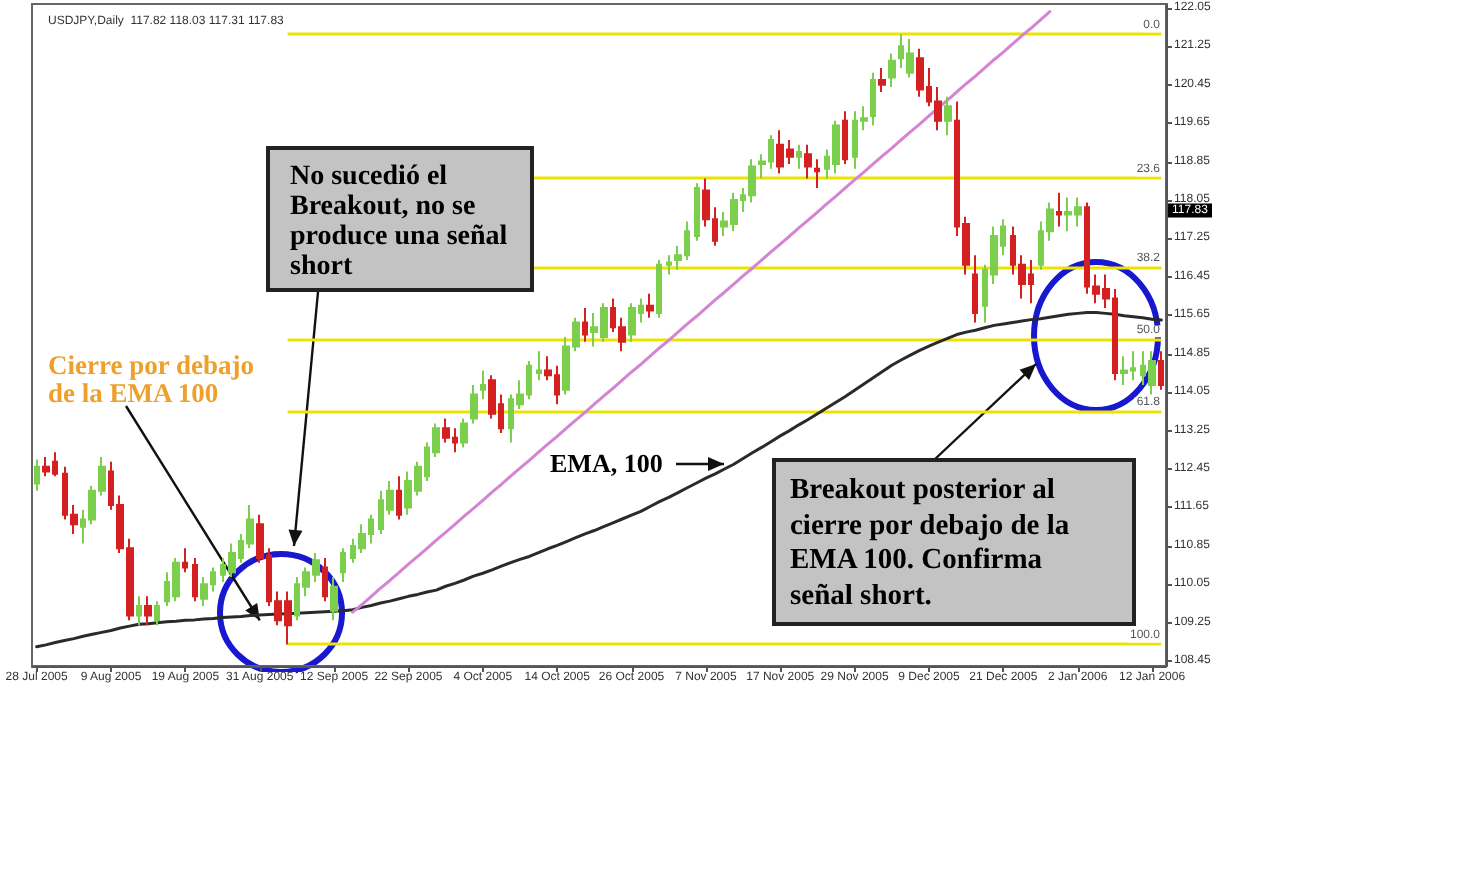  I want to click on annotation: EMA, 100, so click(607, 463).